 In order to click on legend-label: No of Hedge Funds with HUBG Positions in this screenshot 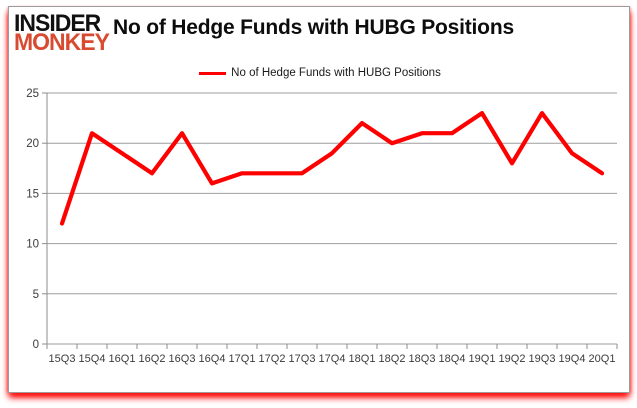, I will do `click(336, 73)`.